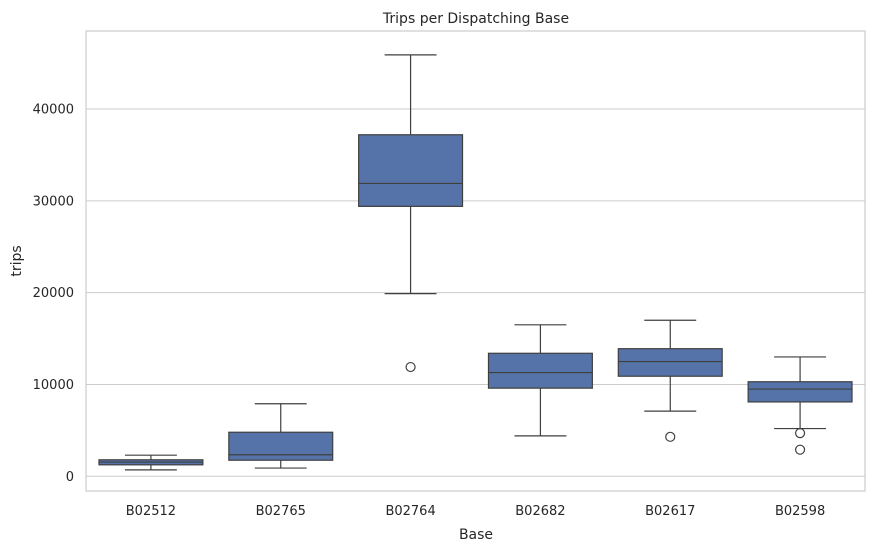 This screenshot has height=550, width=871. I want to click on x-tick-label: B02765, so click(281, 511).